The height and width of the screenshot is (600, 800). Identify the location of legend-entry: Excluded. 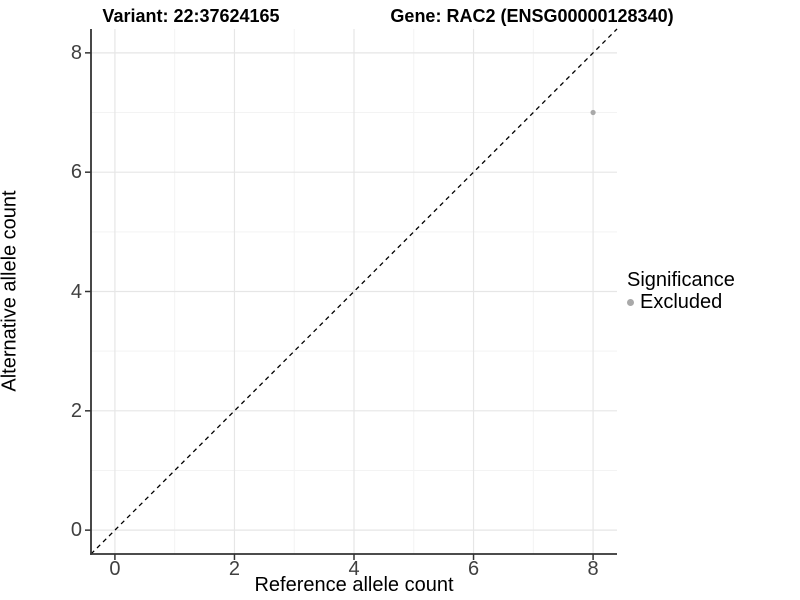
(681, 302).